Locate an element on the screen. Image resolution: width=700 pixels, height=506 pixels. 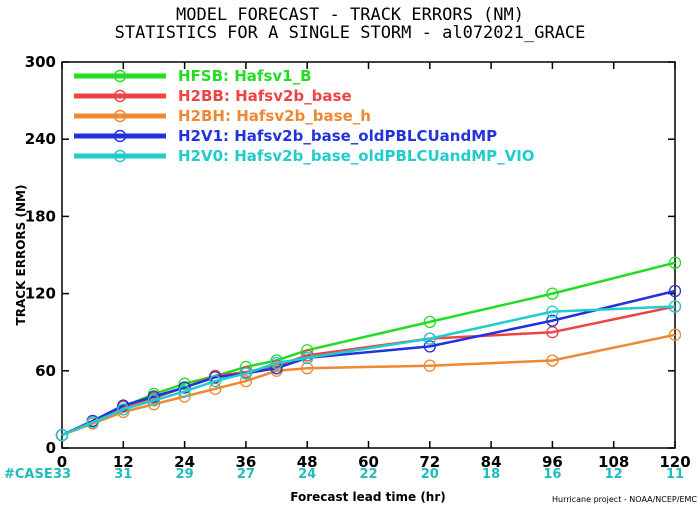
legend-entry: H2V1: Hafsv2b_base_oldPBLCUandMP is located at coordinates (285, 136).